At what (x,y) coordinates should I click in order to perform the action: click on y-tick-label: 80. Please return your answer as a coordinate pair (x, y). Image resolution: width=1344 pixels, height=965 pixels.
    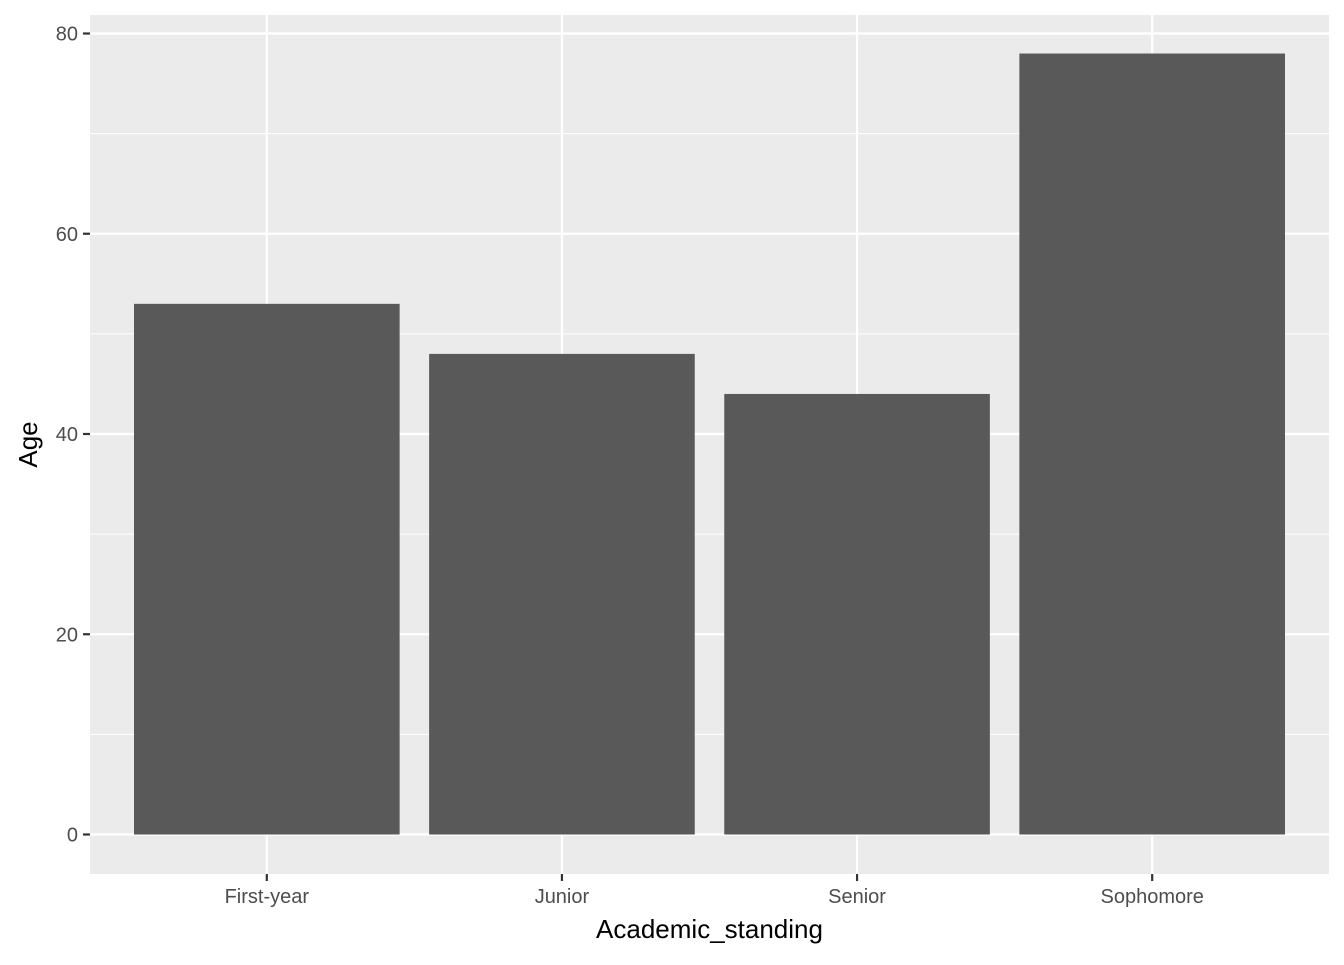
    Looking at the image, I should click on (67, 35).